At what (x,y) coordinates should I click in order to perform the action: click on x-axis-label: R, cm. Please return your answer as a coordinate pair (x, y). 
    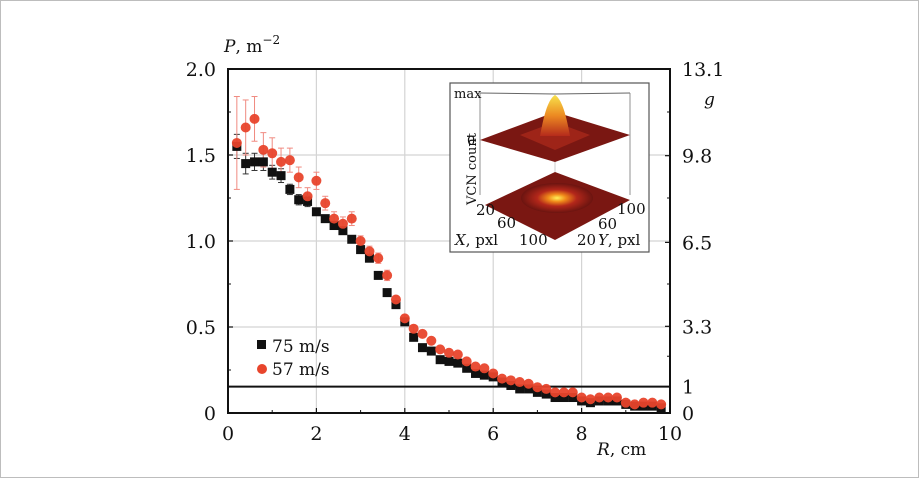
    Looking at the image, I should click on (621, 450).